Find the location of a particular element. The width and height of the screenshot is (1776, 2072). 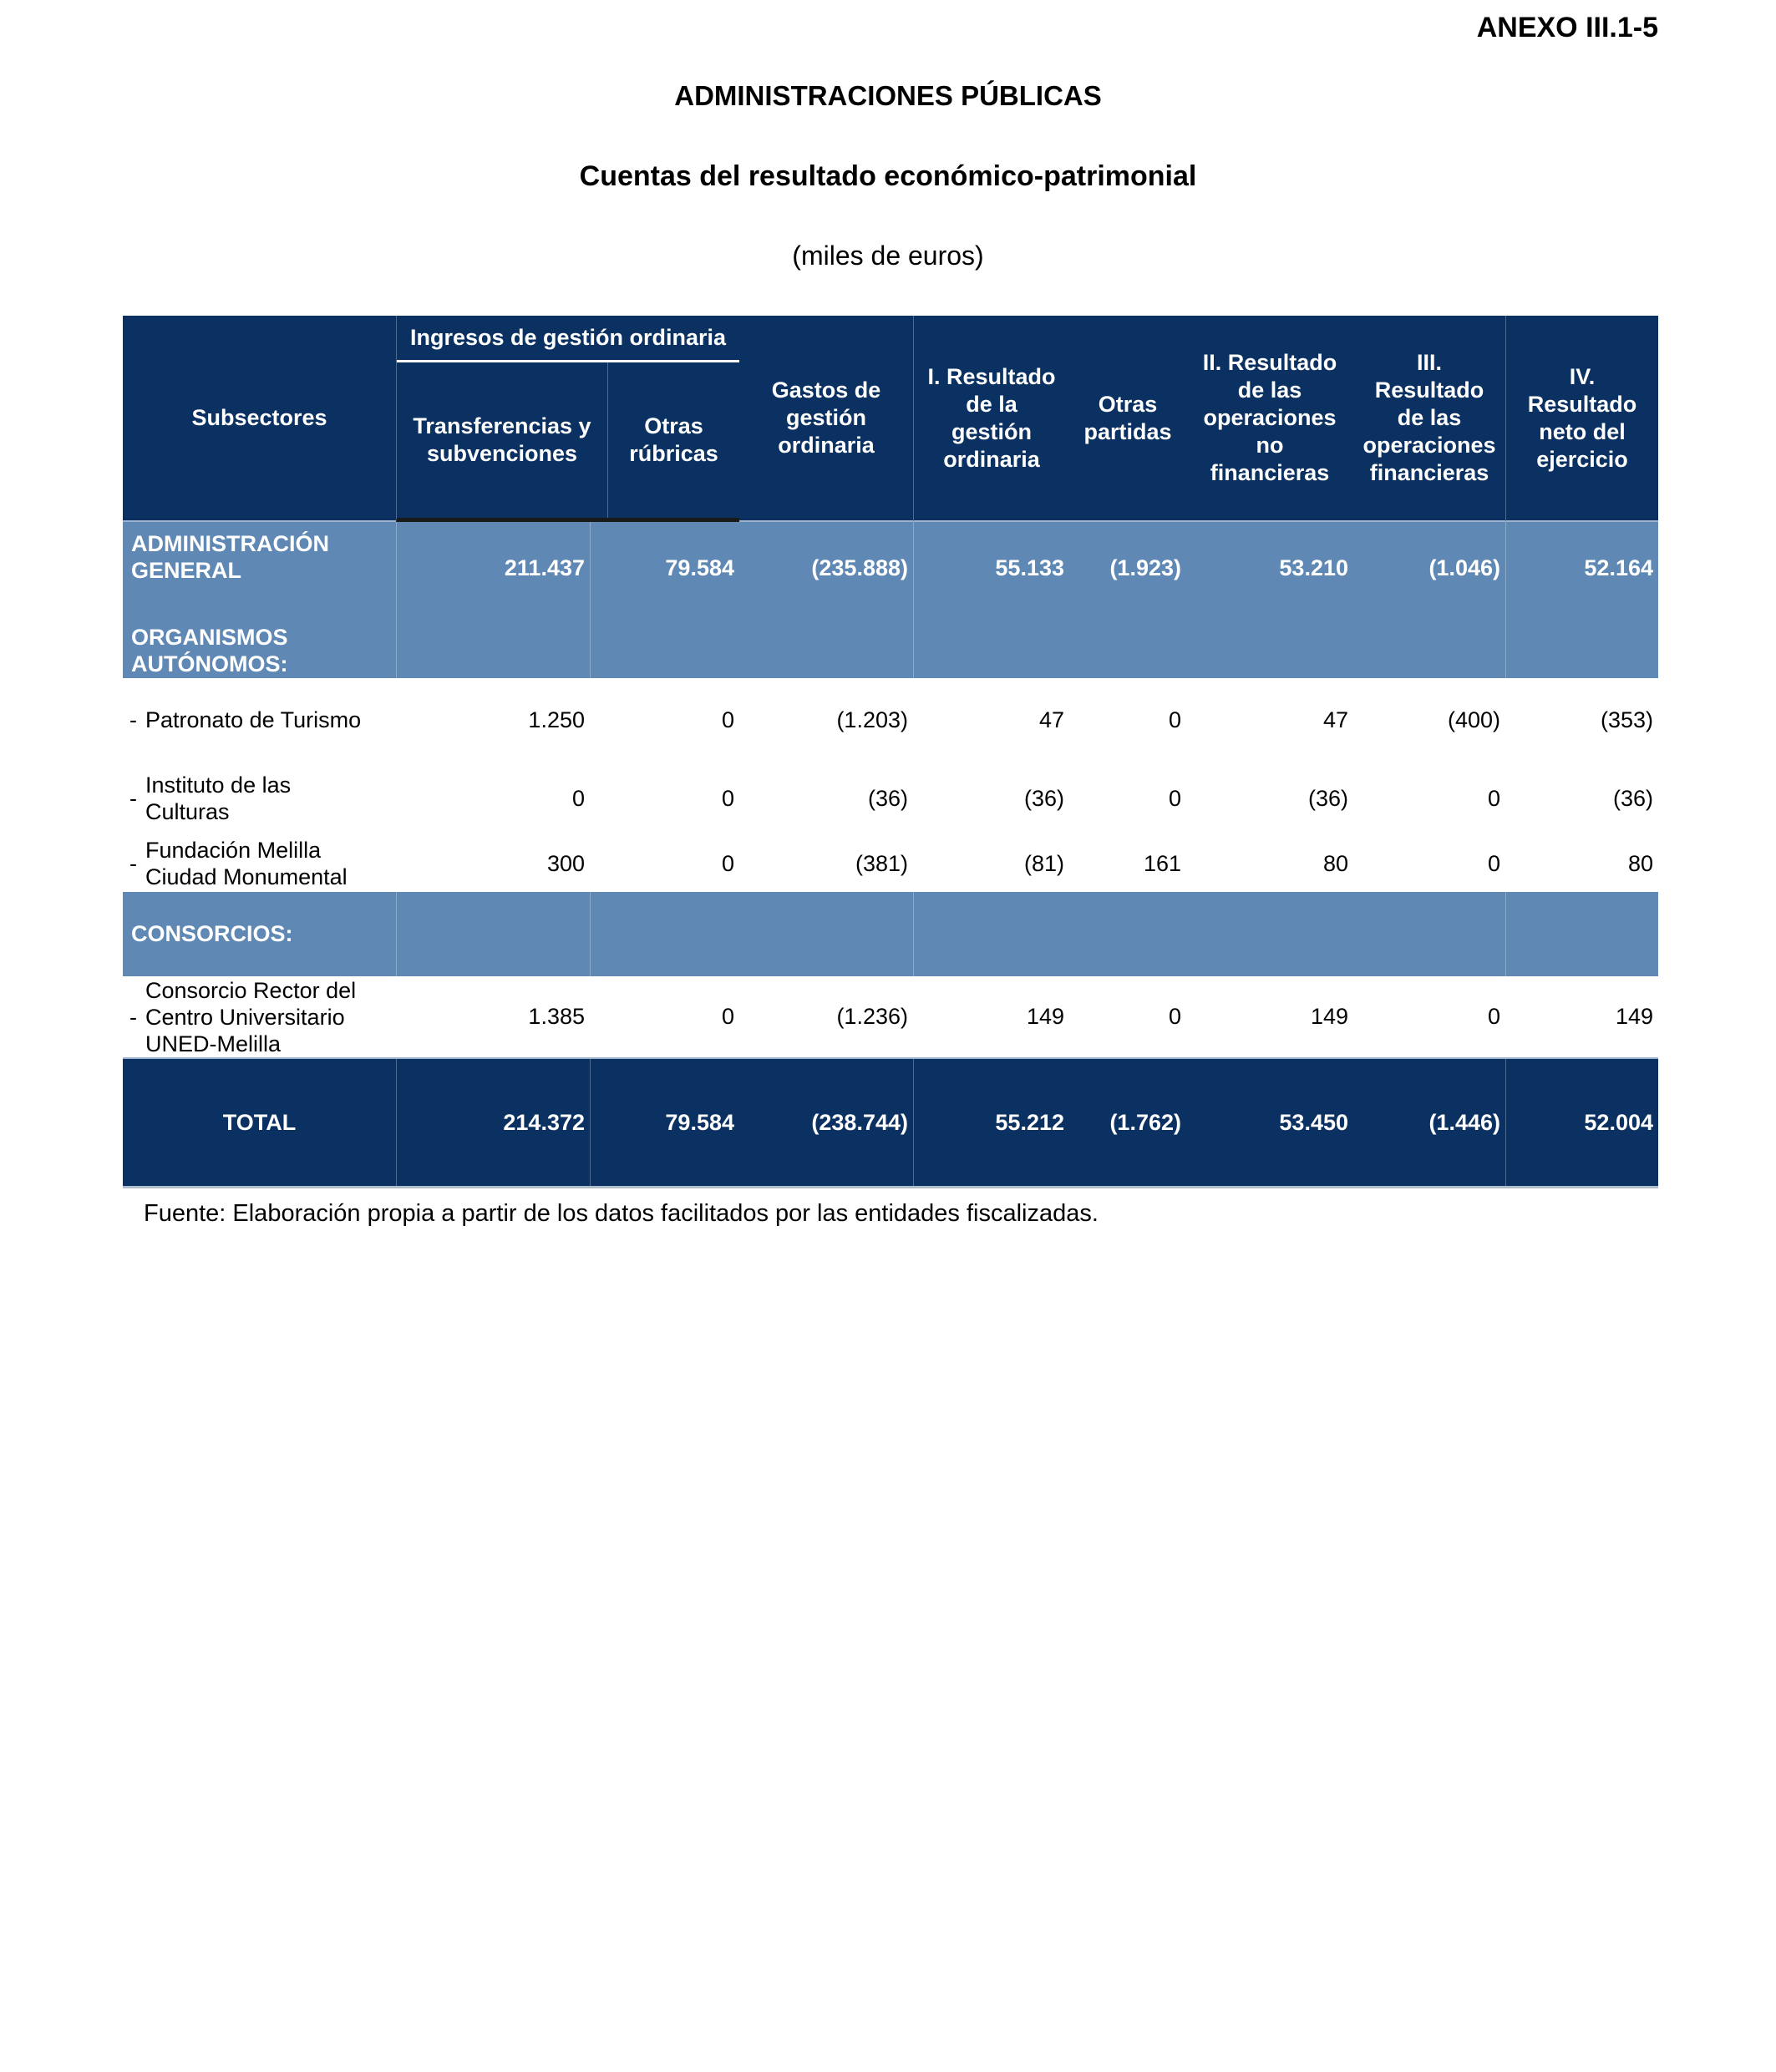

page-title: ADMINISTRACIONES PÚBLICAS is located at coordinates (888, 95).